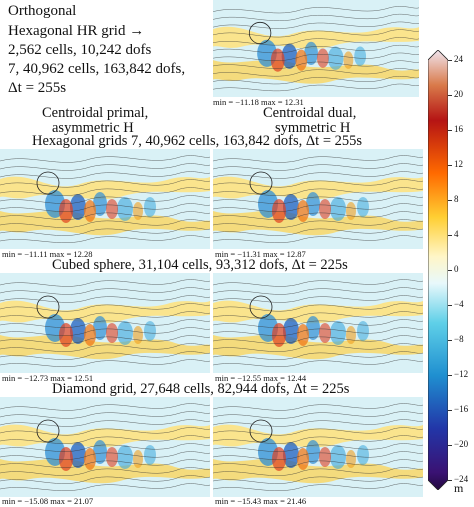 The height and width of the screenshot is (507, 474). I want to click on intro-line-4: 7, 40,962 cells, 163,842 dofs,, so click(97, 69).